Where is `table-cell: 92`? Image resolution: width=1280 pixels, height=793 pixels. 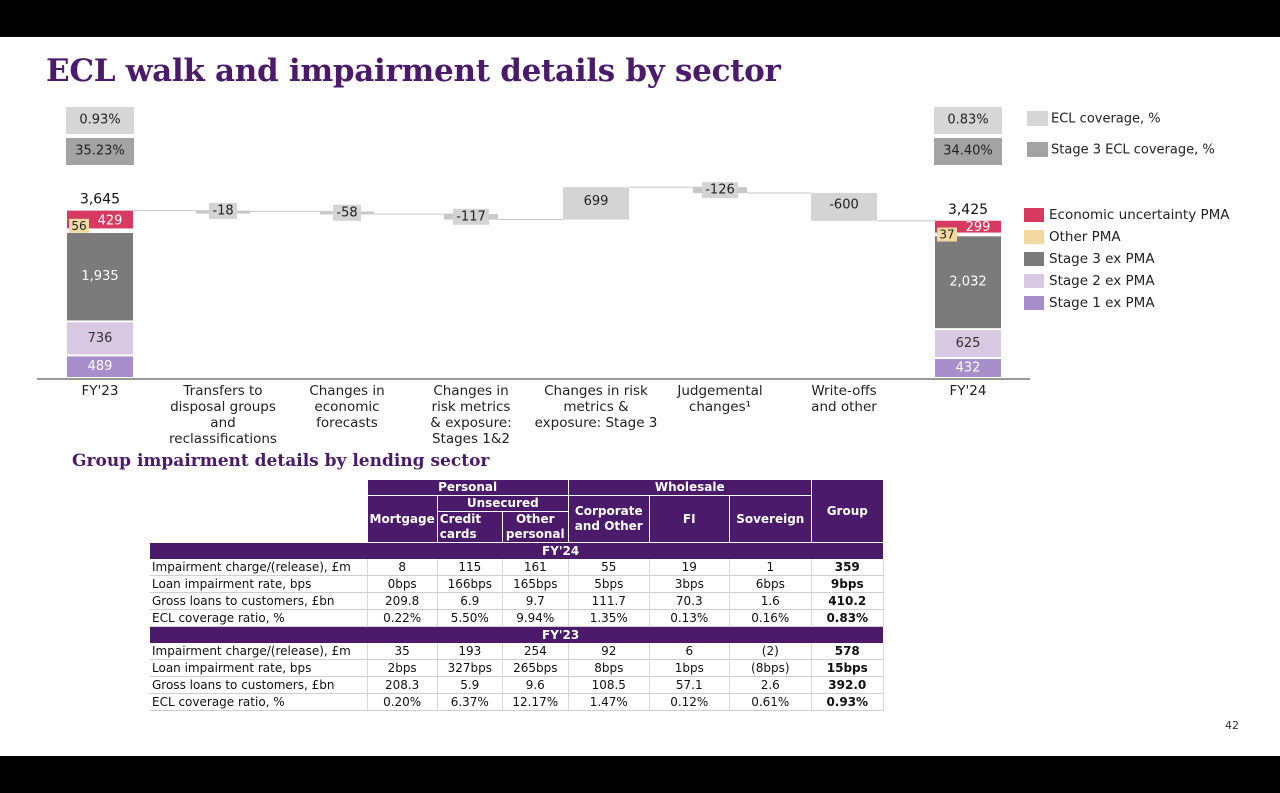 table-cell: 92 is located at coordinates (609, 651).